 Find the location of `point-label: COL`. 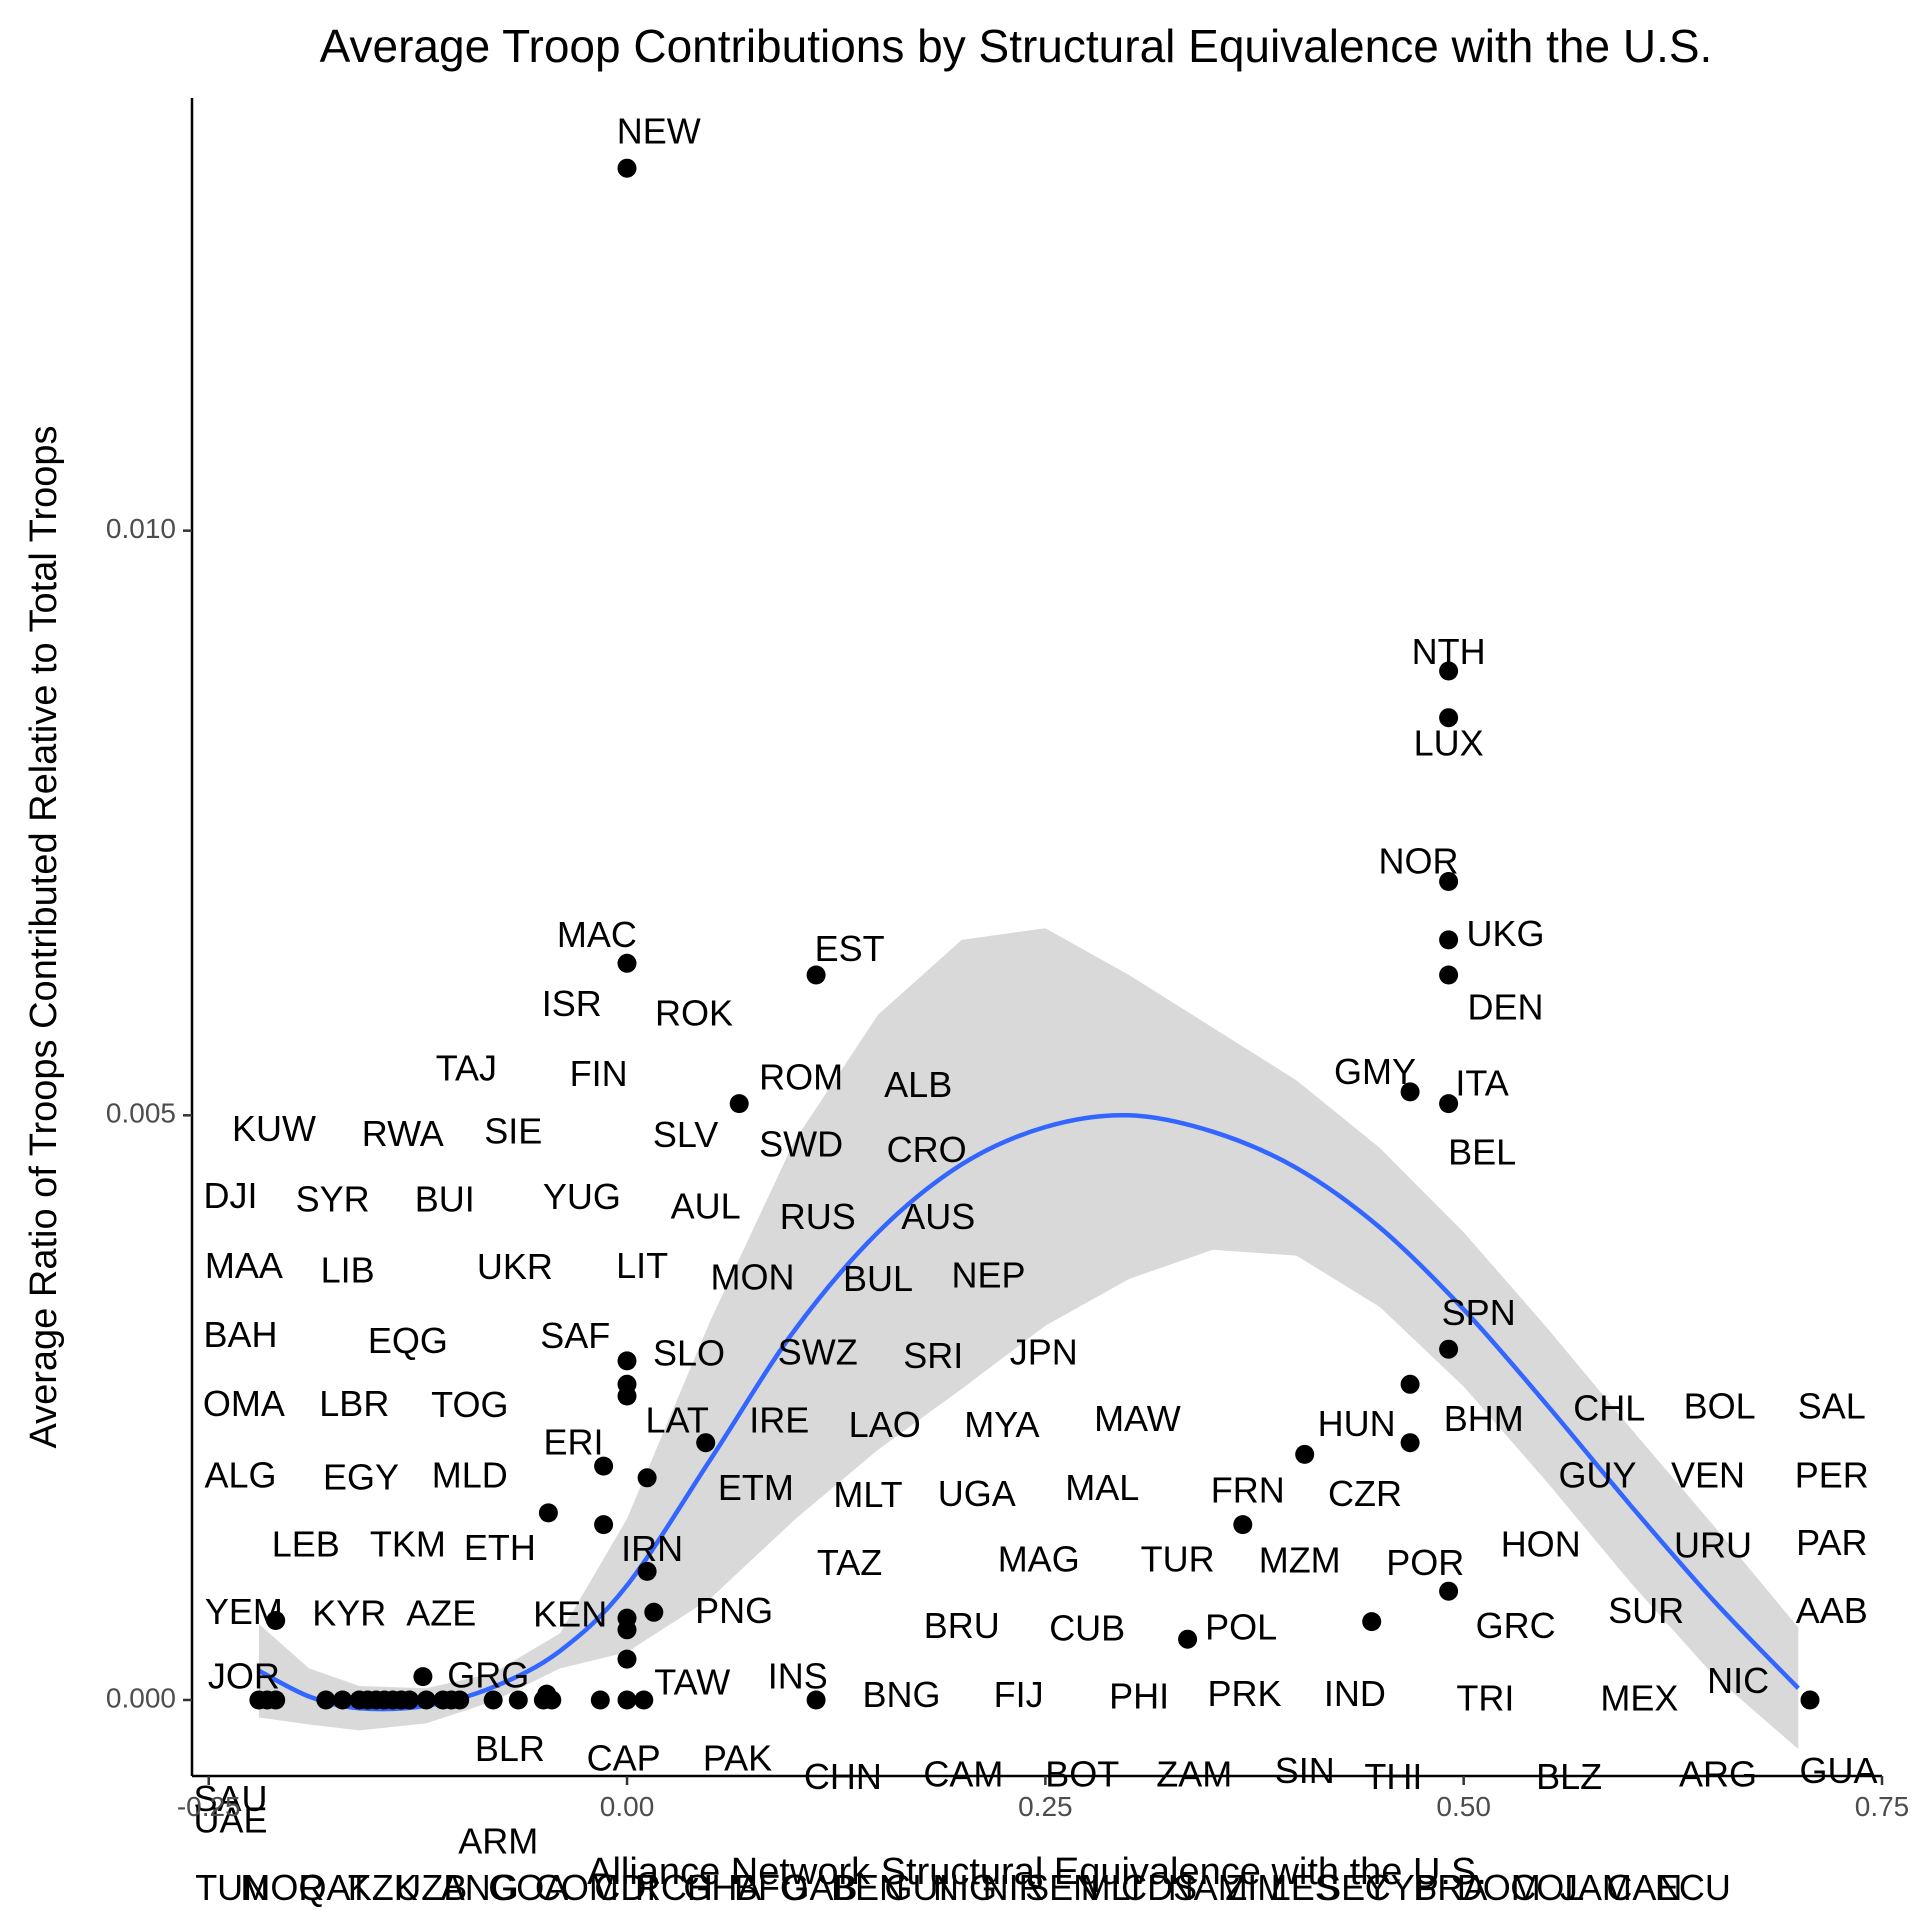

point-label: COL is located at coordinates (1547, 1887).